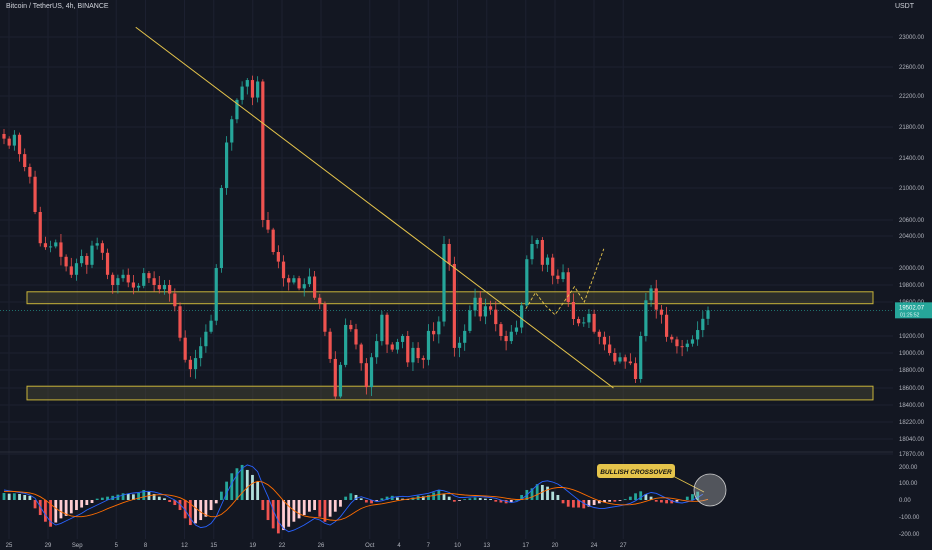  What do you see at coordinates (450, 298) in the screenshot?
I see `resistance-zone` at bounding box center [450, 298].